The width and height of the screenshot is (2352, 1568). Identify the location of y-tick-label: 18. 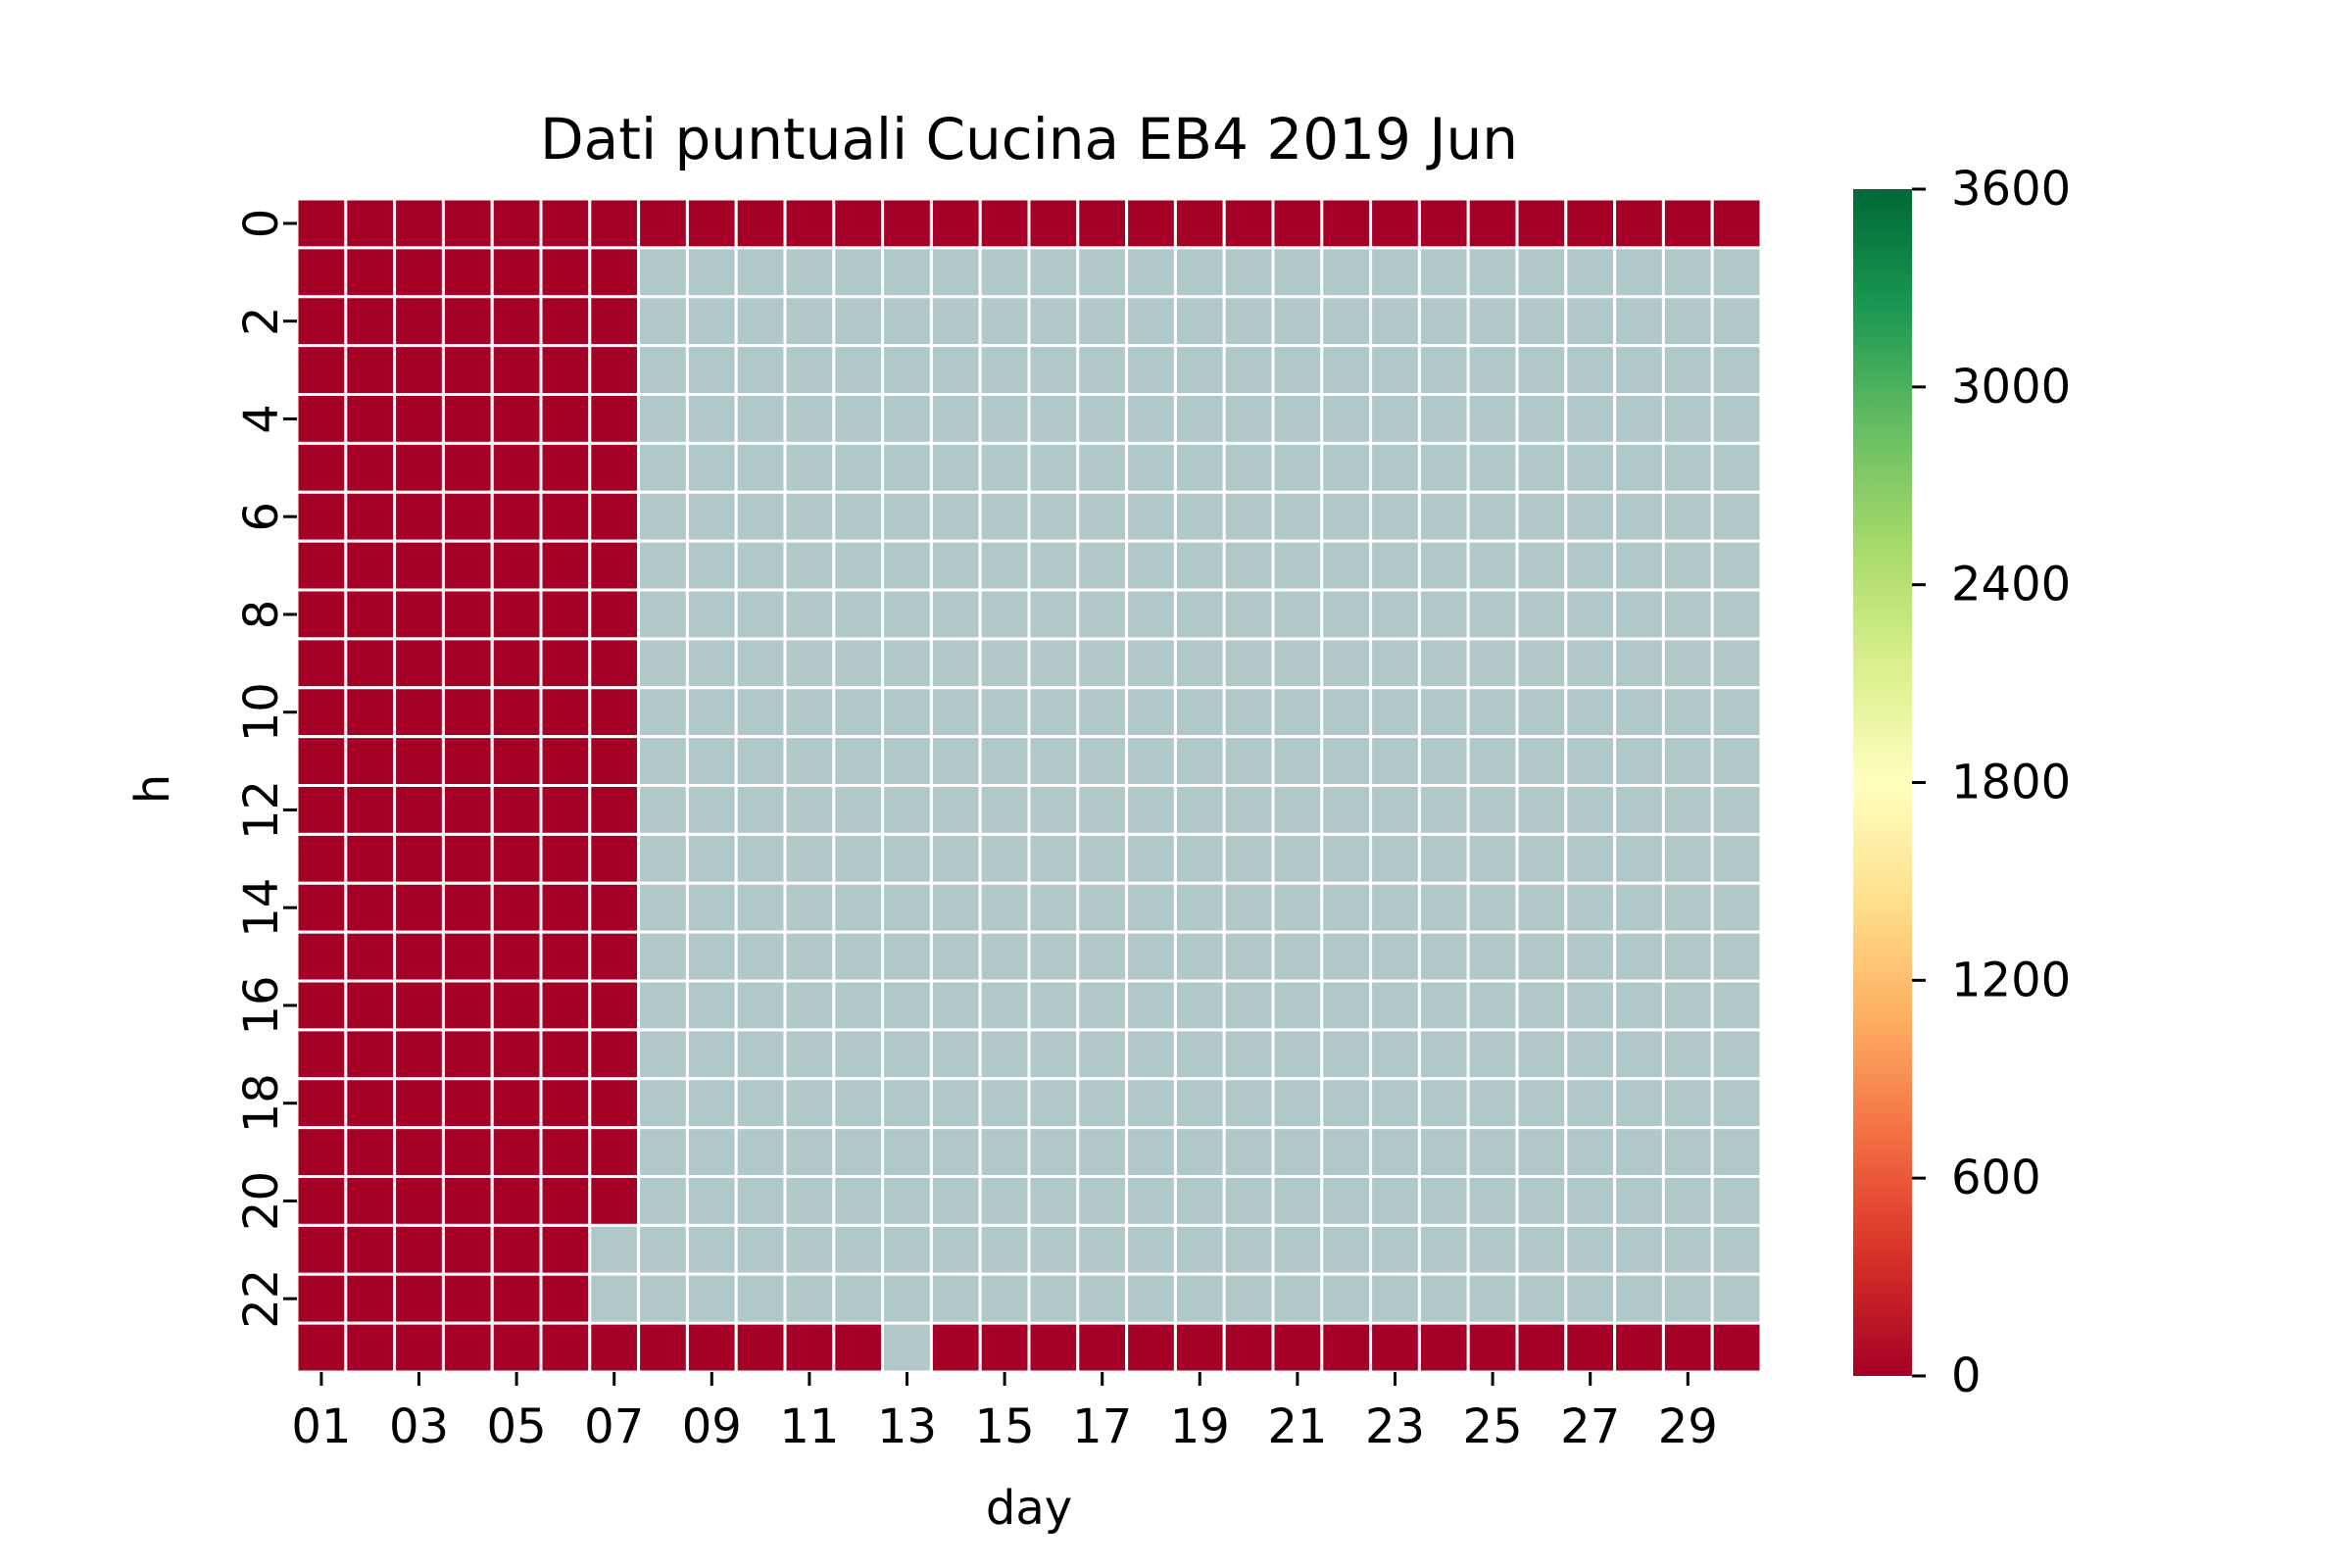
(261, 1103).